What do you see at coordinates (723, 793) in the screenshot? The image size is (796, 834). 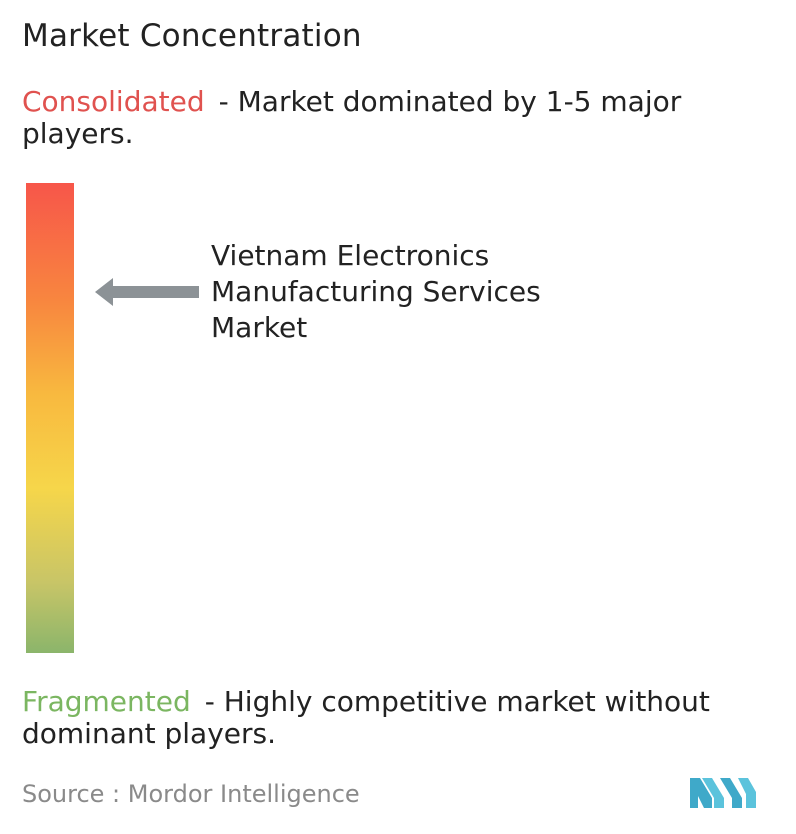 I see `mordor-intelligence-logo-icon` at bounding box center [723, 793].